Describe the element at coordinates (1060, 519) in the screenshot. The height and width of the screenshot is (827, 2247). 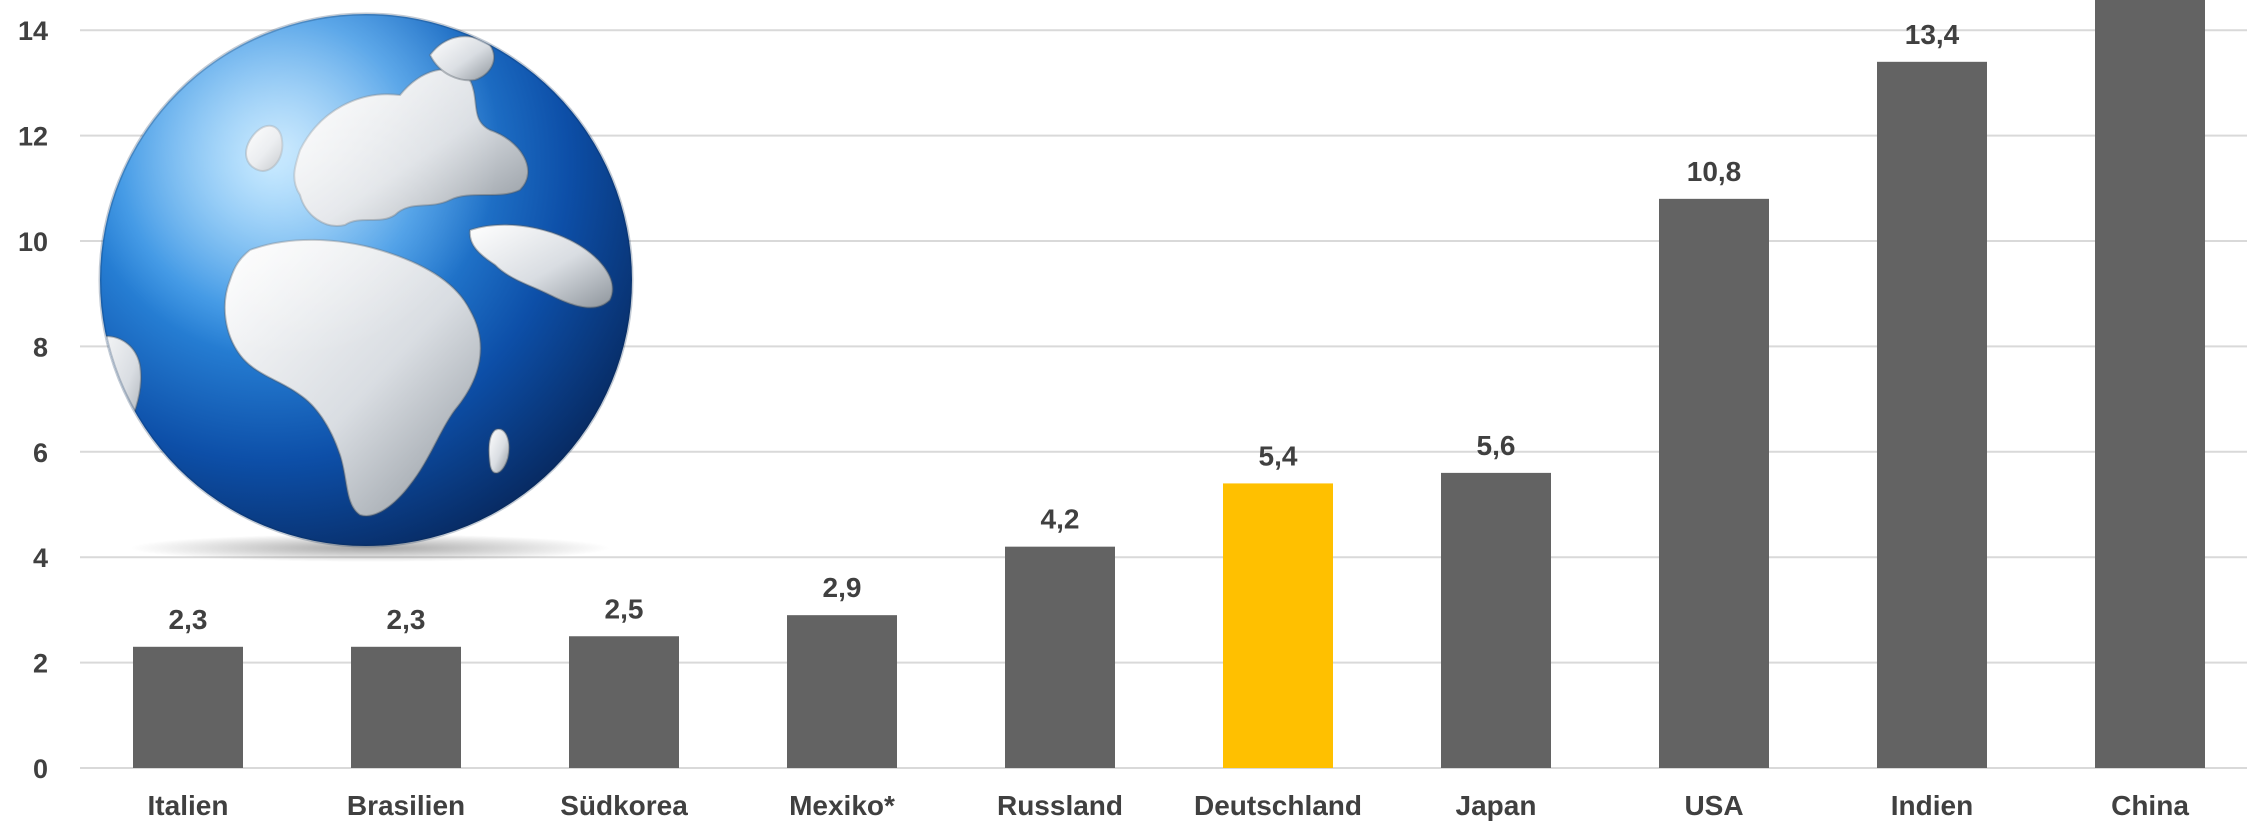
I see `data-label: 4,2` at that location.